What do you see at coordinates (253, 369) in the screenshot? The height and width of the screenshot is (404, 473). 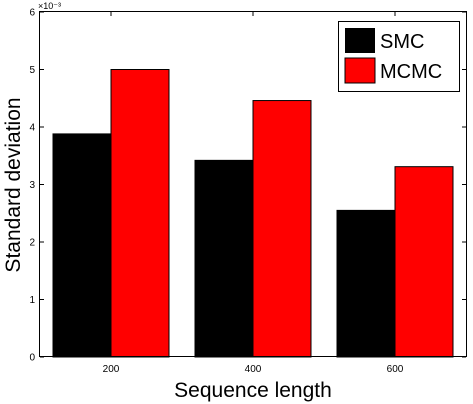 I see `x-tick-label: 400` at bounding box center [253, 369].